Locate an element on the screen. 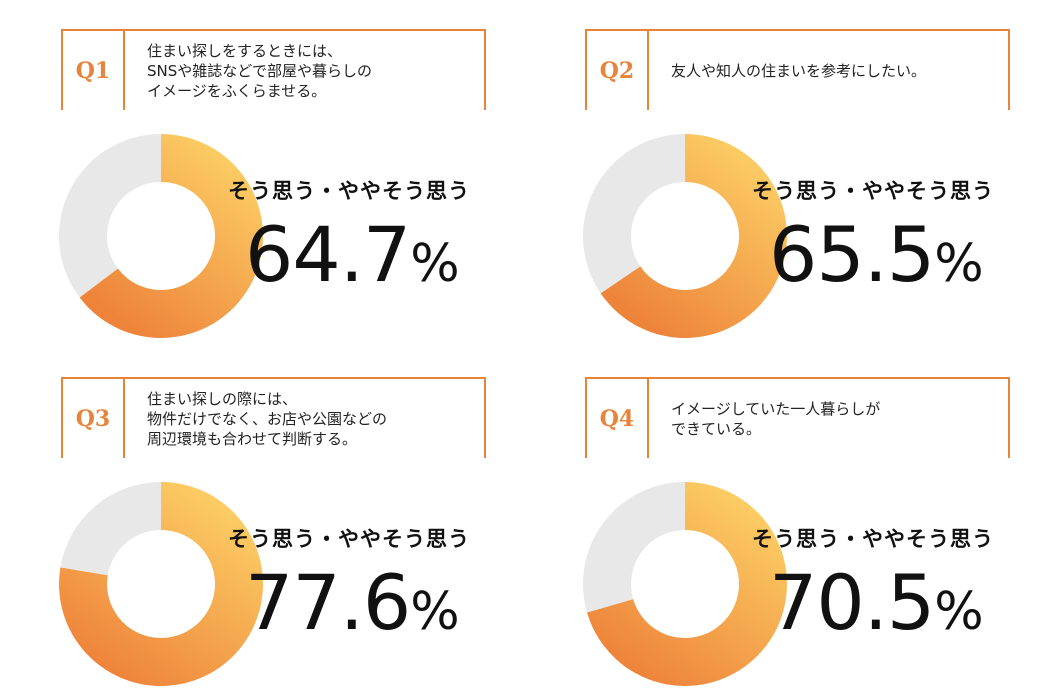 Image resolution: width=1062 pixels, height=697 pixels. question-number: Q4 is located at coordinates (617, 418).